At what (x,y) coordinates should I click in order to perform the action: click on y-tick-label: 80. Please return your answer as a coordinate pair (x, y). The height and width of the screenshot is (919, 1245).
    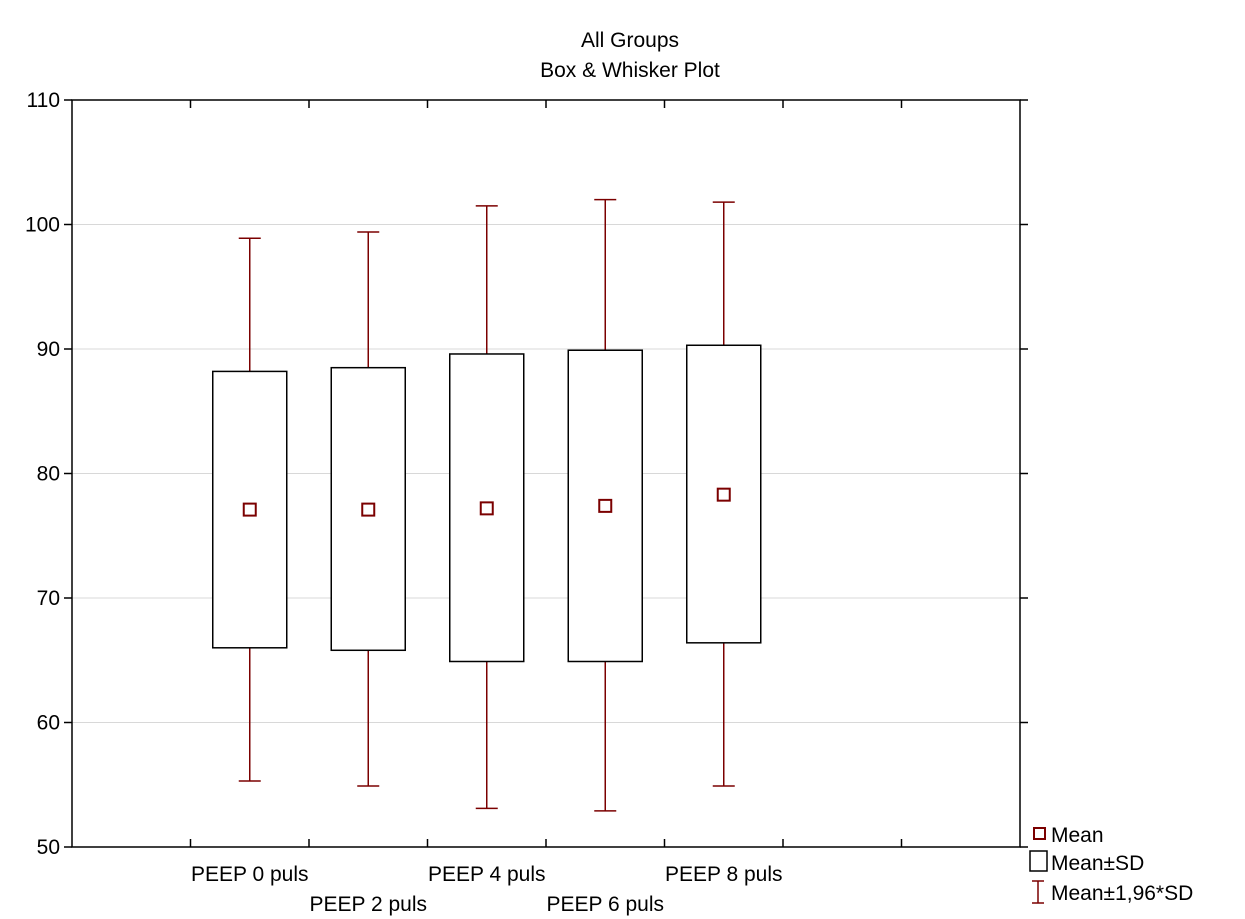
    Looking at the image, I should click on (48, 474).